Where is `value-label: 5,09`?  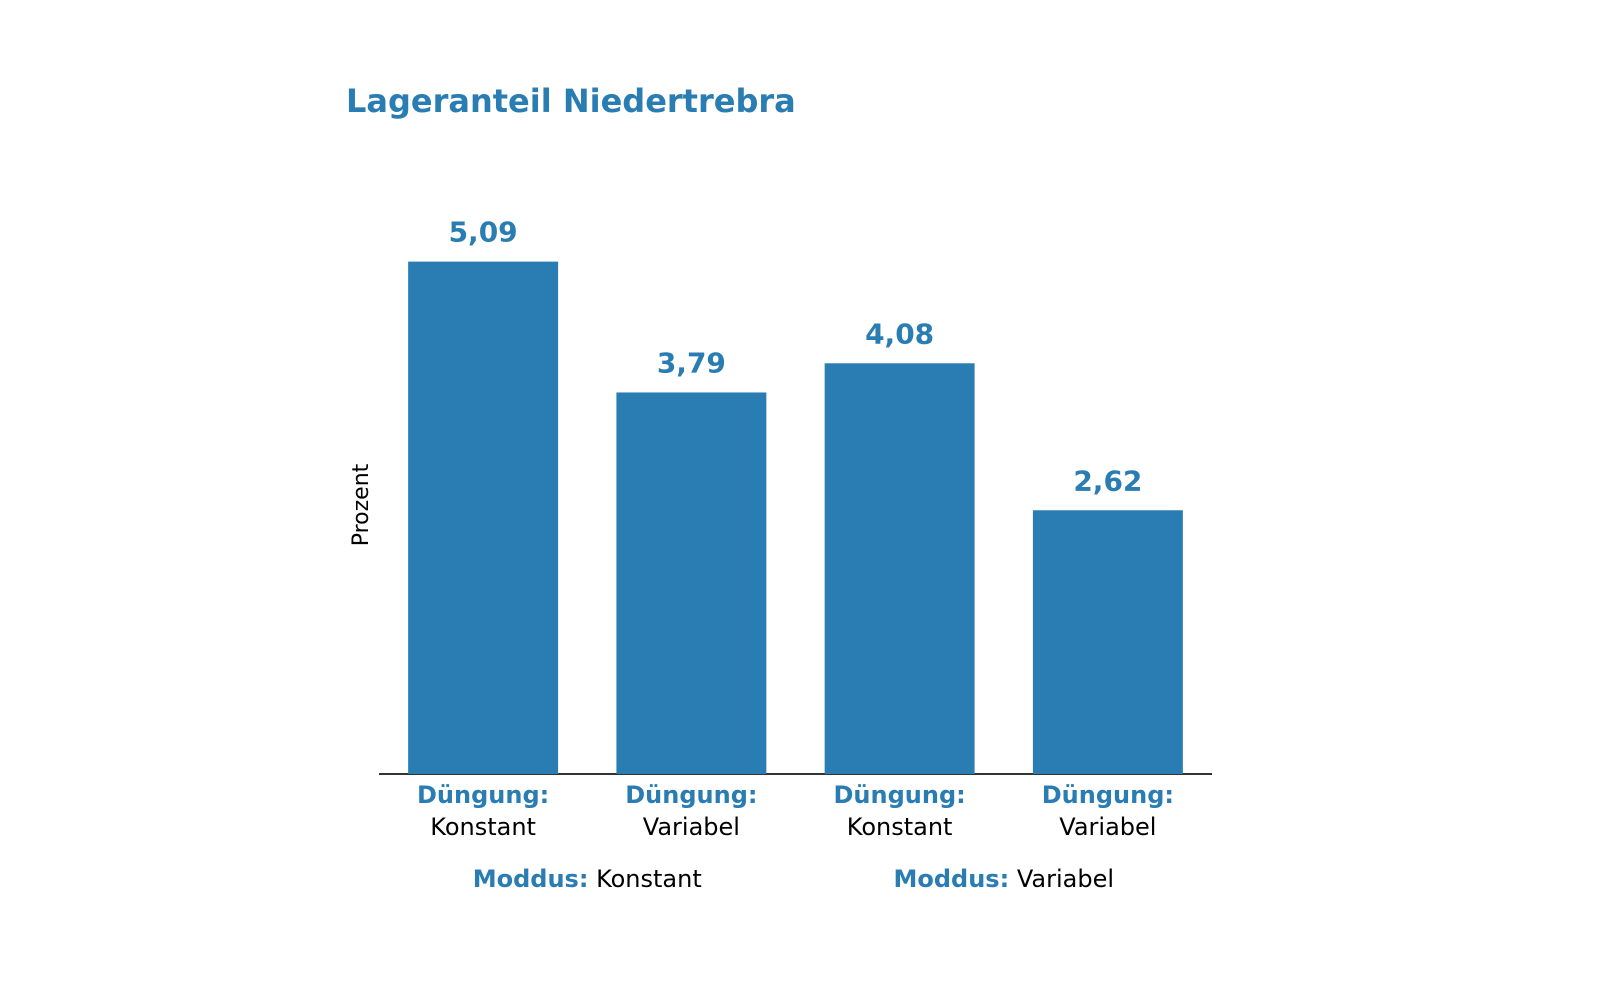 value-label: 5,09 is located at coordinates (483, 232).